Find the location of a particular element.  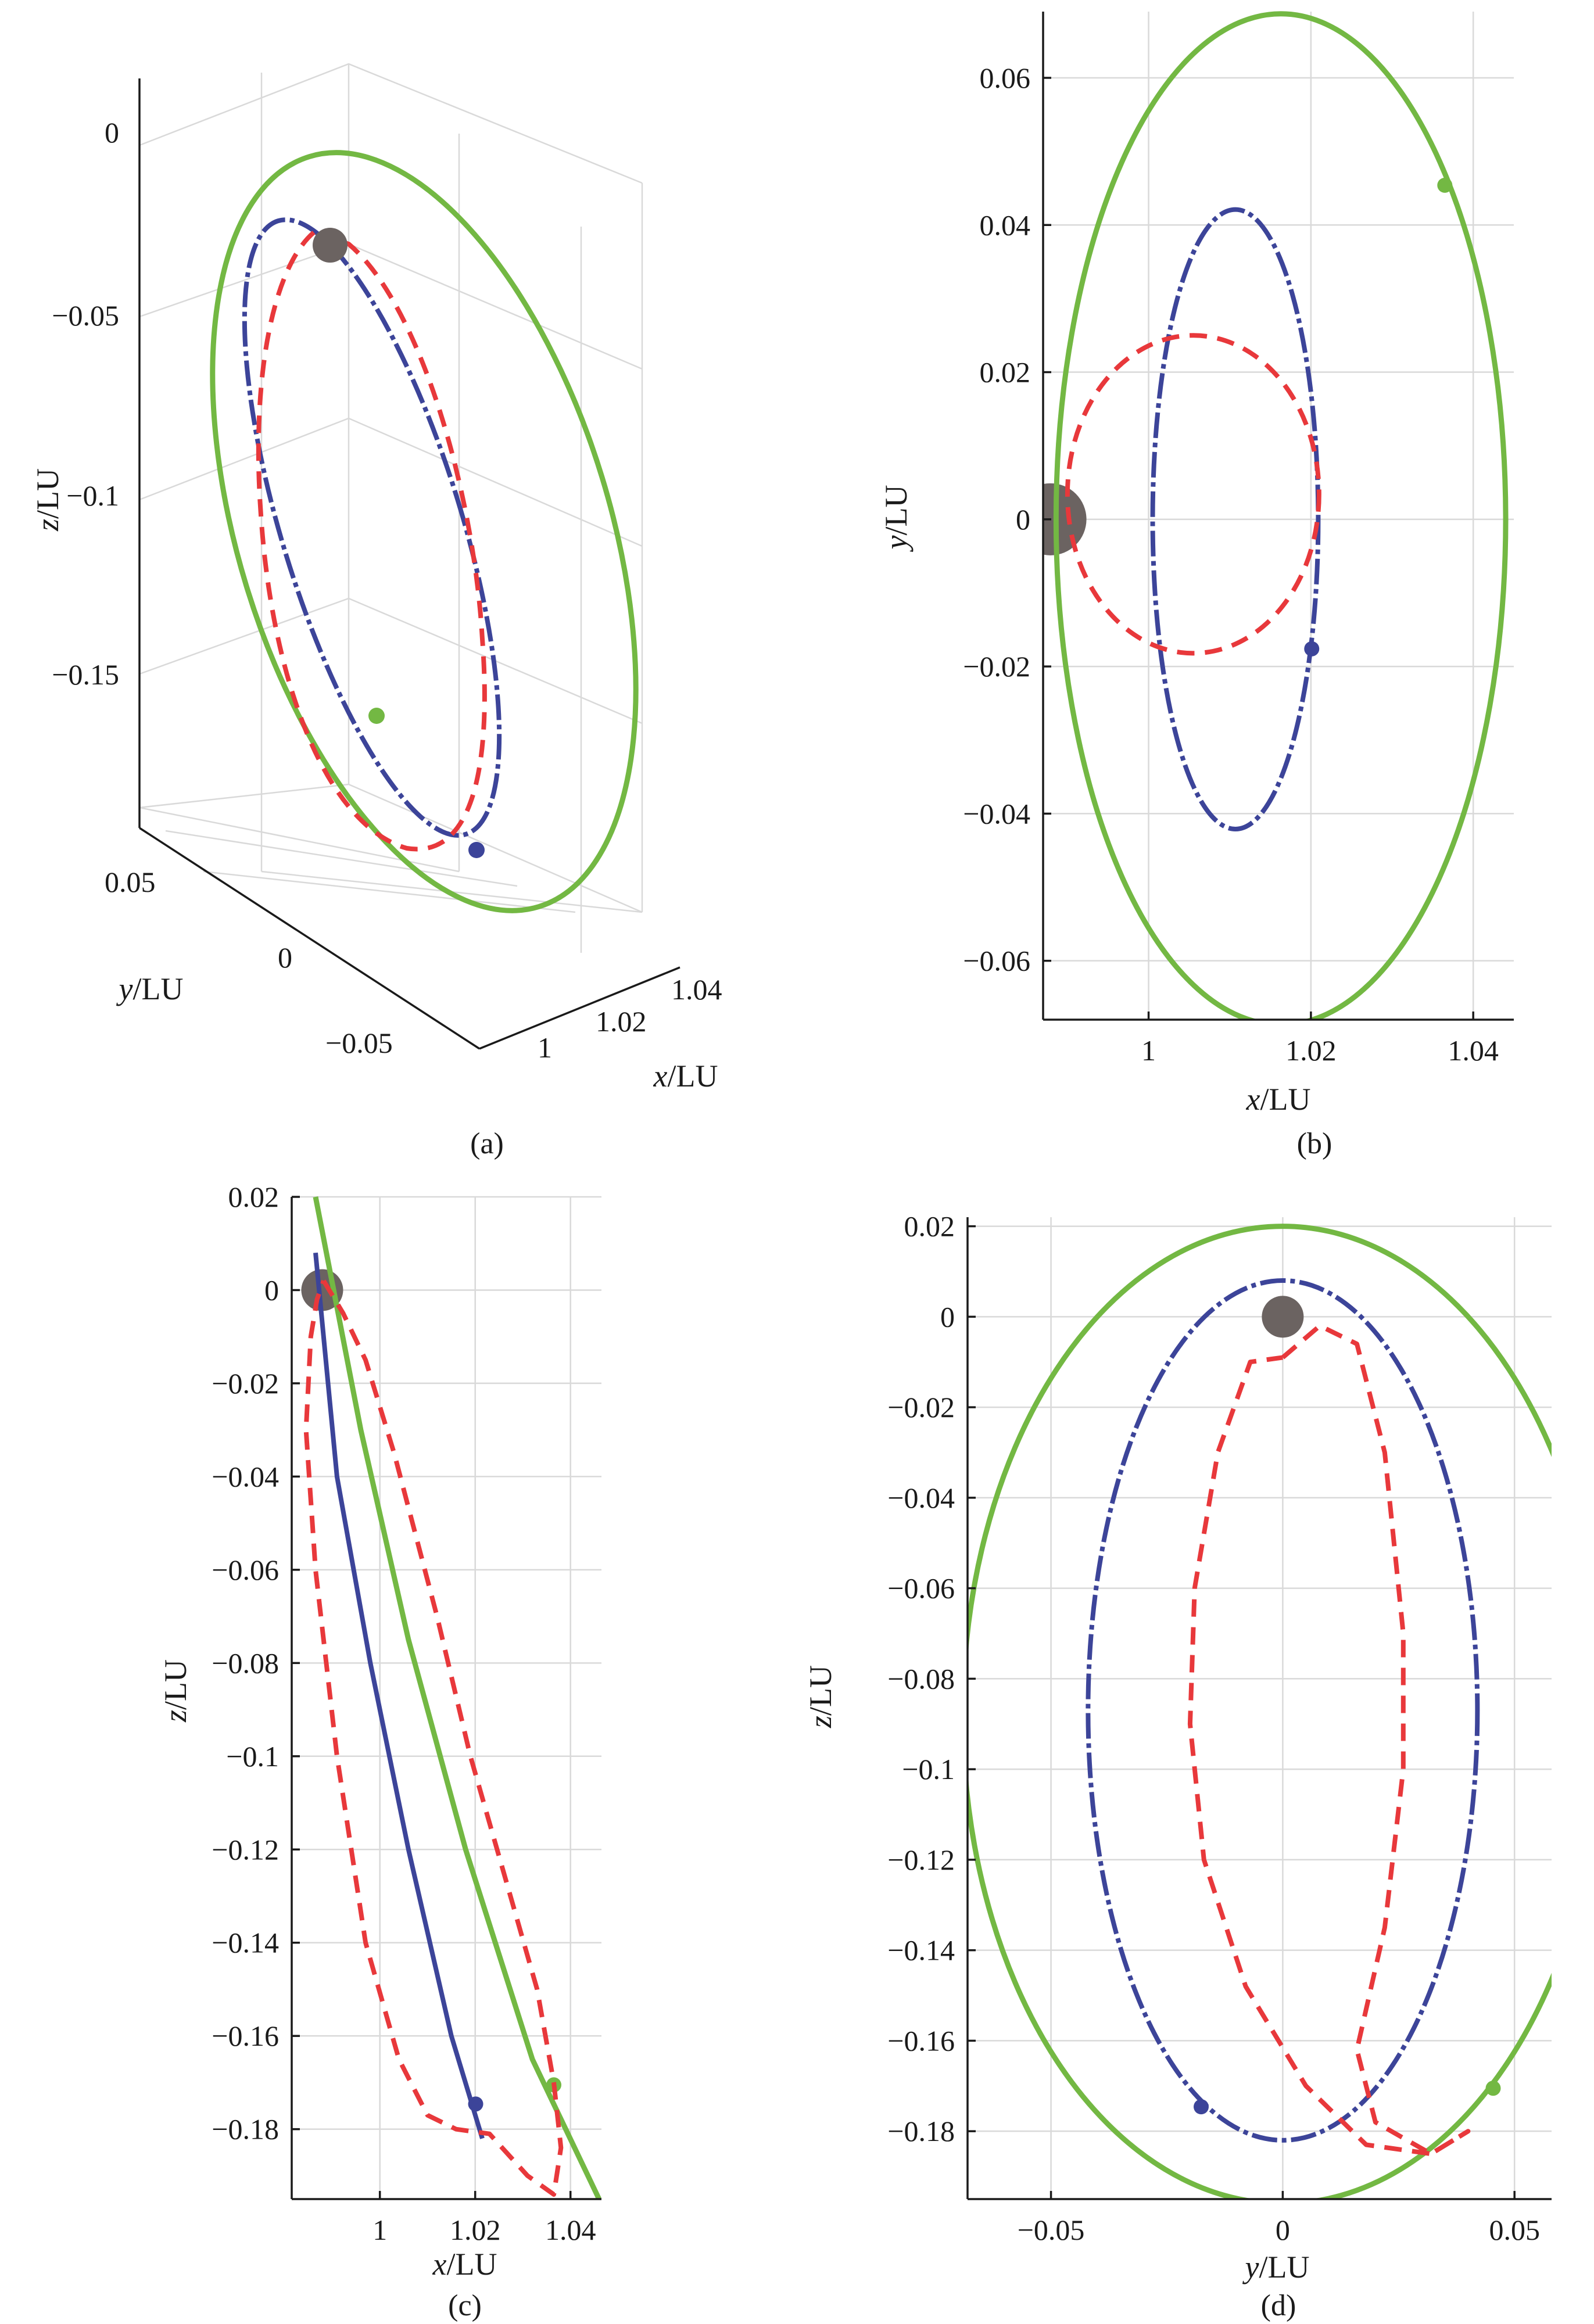

panel-d-y-tick-label: −0.14 is located at coordinates (921, 1950).